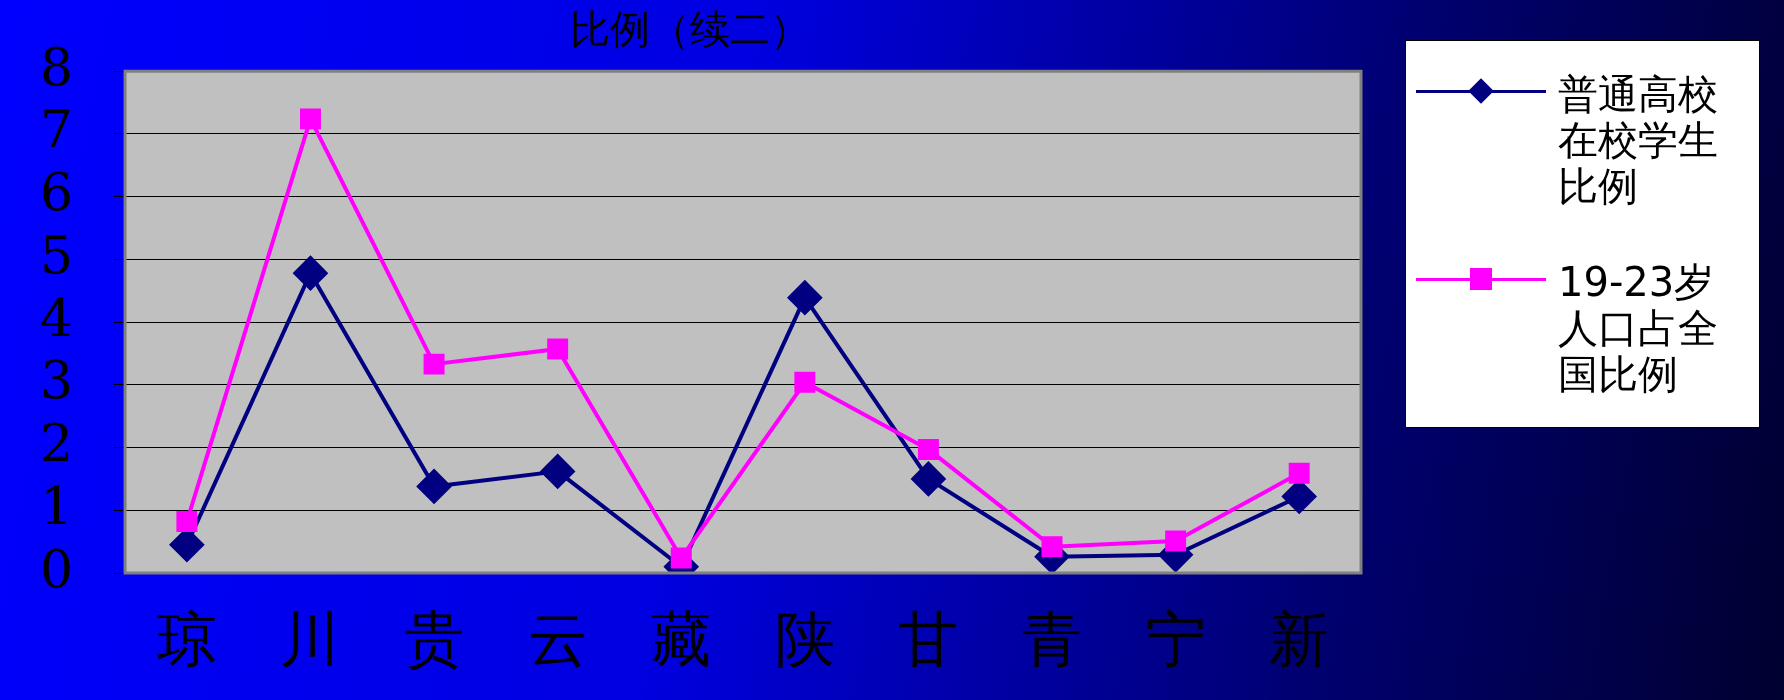 Image resolution: width=1784 pixels, height=700 pixels. Describe the element at coordinates (434, 638) in the screenshot. I see `x-tick-label: 贵` at that location.